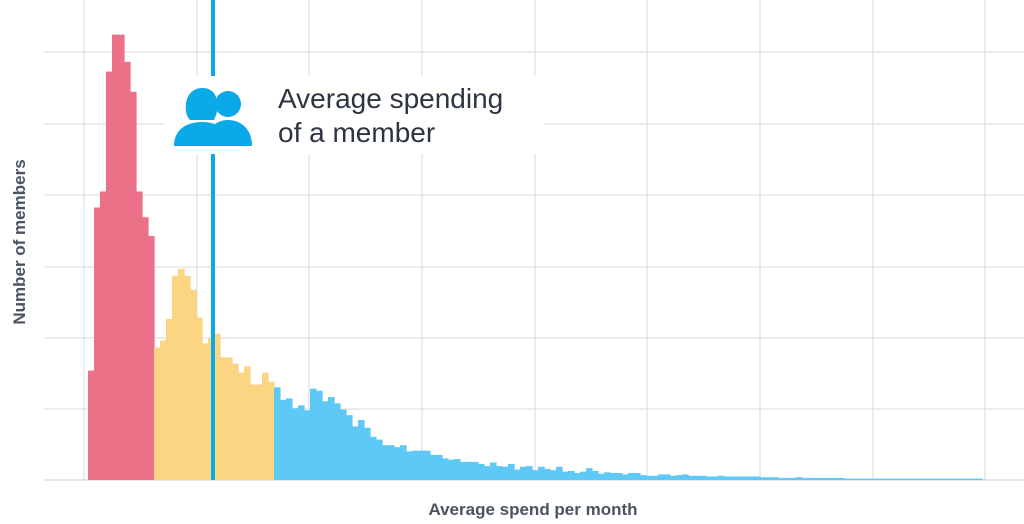 This screenshot has height=524, width=1024. What do you see at coordinates (533, 509) in the screenshot?
I see `x-axis-label: Average spend per month` at bounding box center [533, 509].